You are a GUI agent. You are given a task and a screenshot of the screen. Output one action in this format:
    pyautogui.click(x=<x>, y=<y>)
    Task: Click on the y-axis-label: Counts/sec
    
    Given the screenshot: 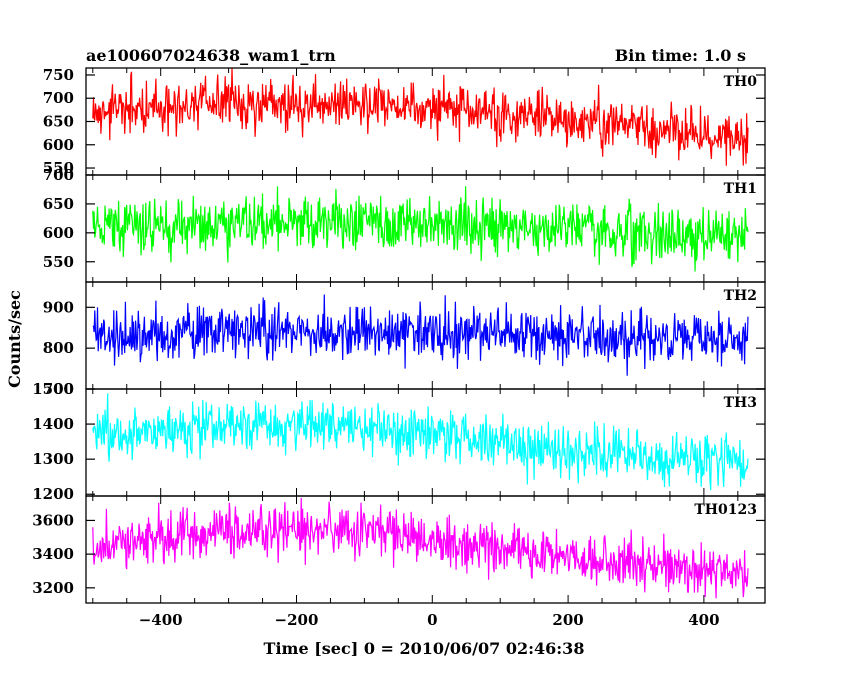 What is the action you would take?
    pyautogui.click(x=14, y=339)
    